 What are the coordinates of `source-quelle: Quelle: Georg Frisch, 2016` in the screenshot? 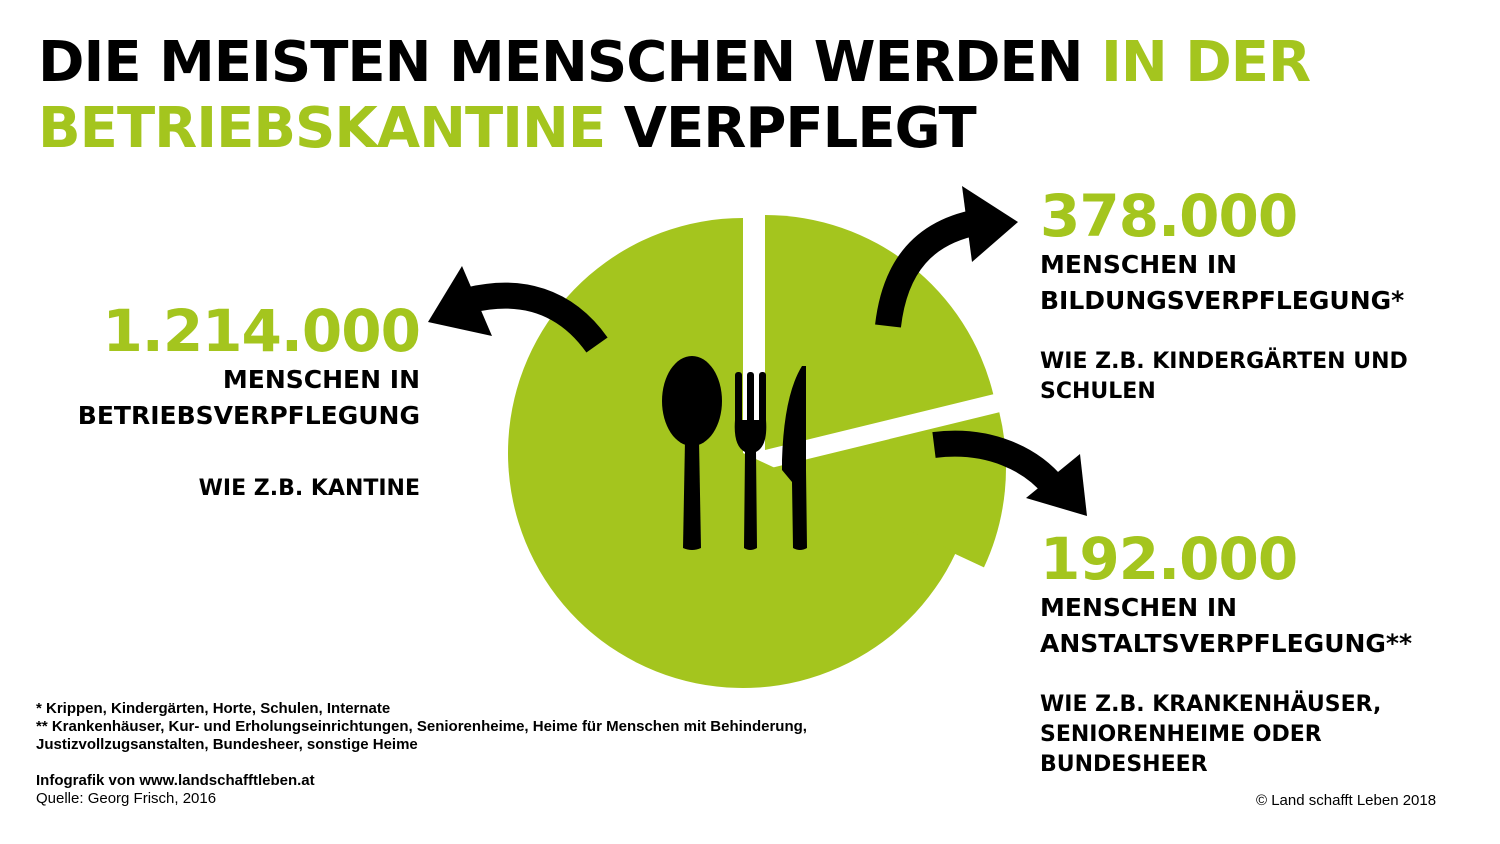 It's located at (126, 798).